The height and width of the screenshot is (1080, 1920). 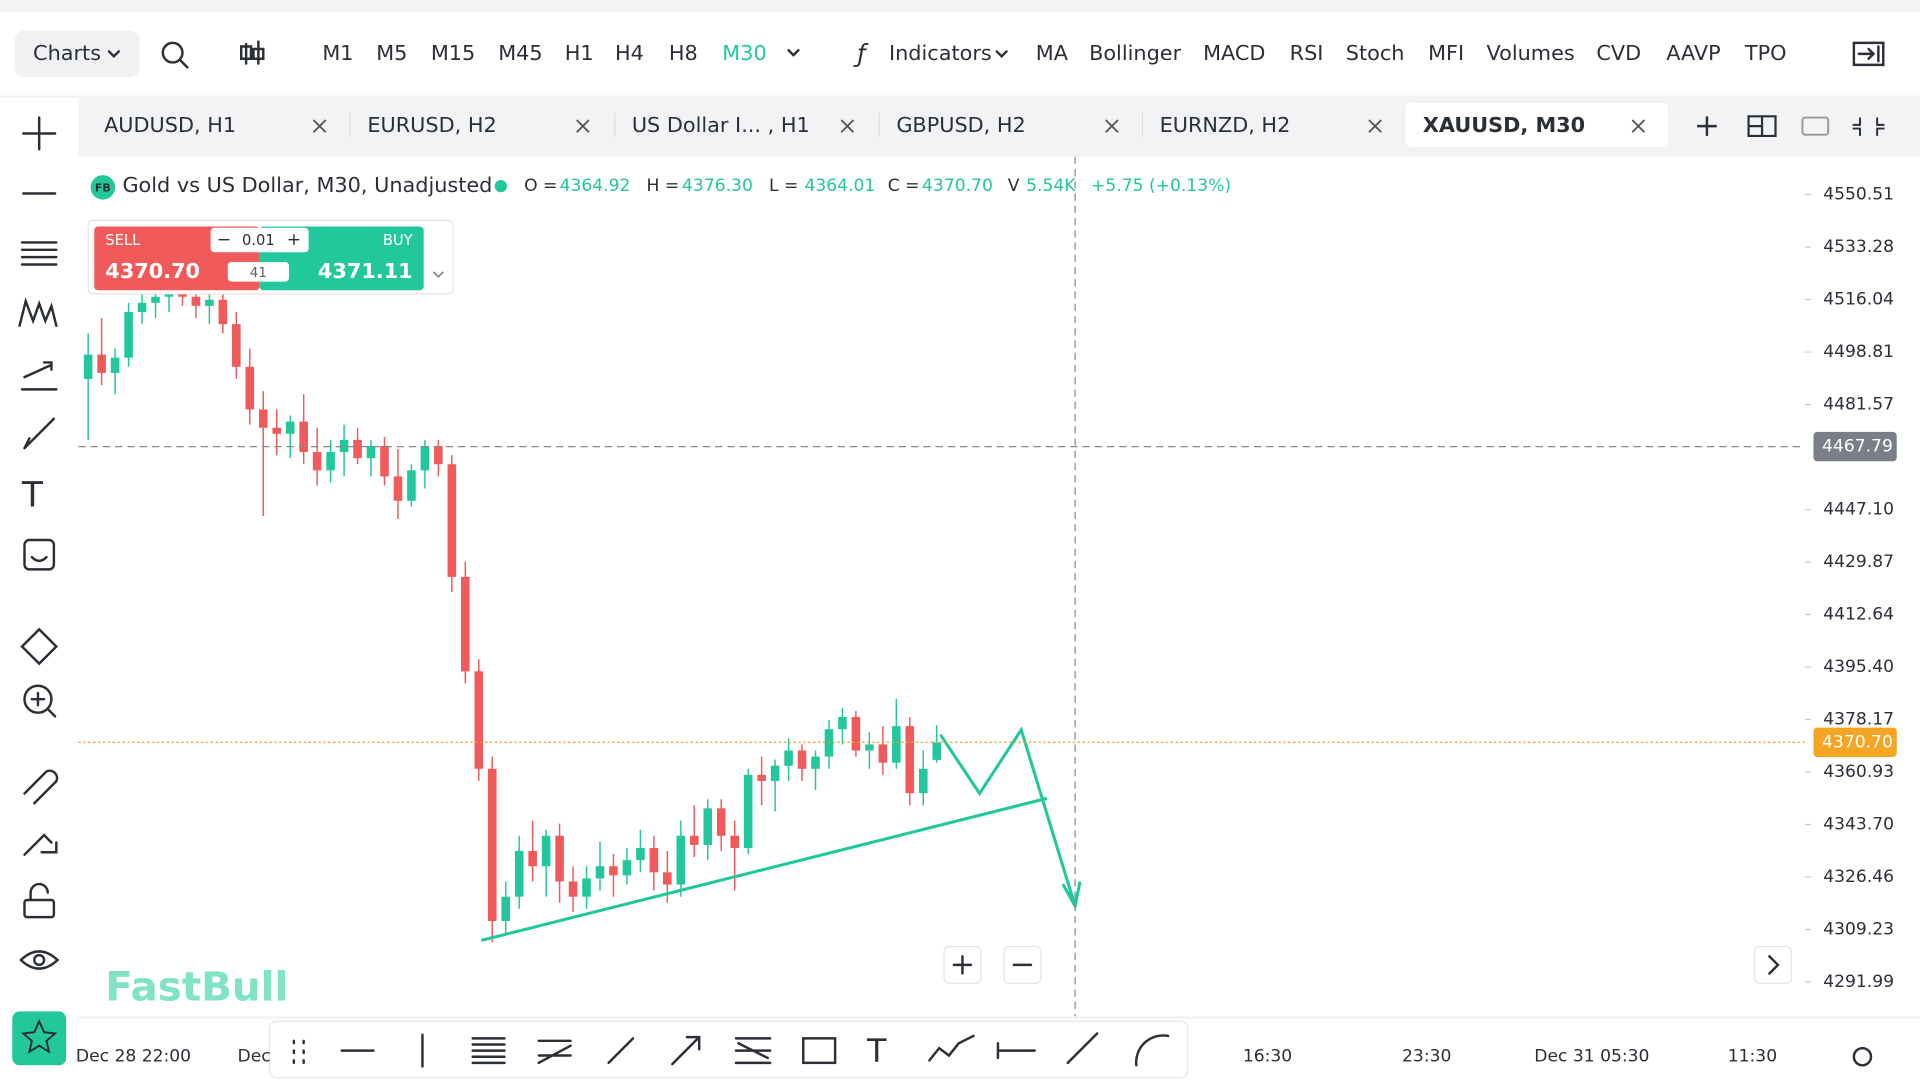 I want to click on indicator: Bollinger, so click(x=1135, y=53).